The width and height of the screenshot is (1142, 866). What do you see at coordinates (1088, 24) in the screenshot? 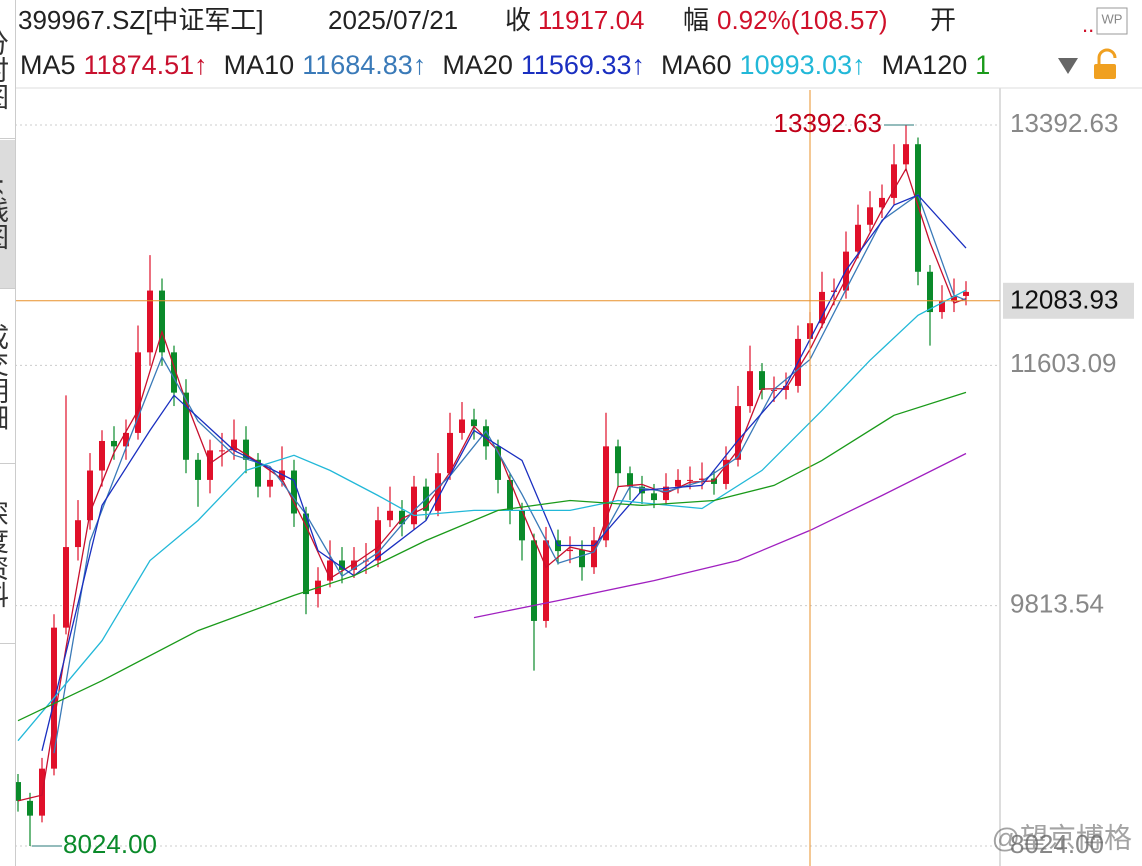
I see `more: ..` at bounding box center [1088, 24].